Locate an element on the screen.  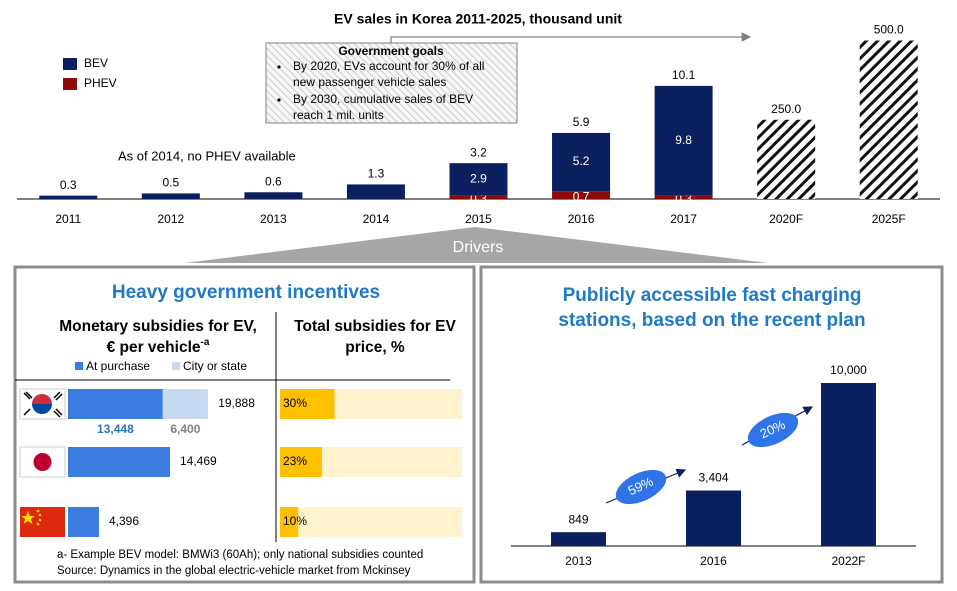
segment-label: 0.7 is located at coordinates (581, 196).